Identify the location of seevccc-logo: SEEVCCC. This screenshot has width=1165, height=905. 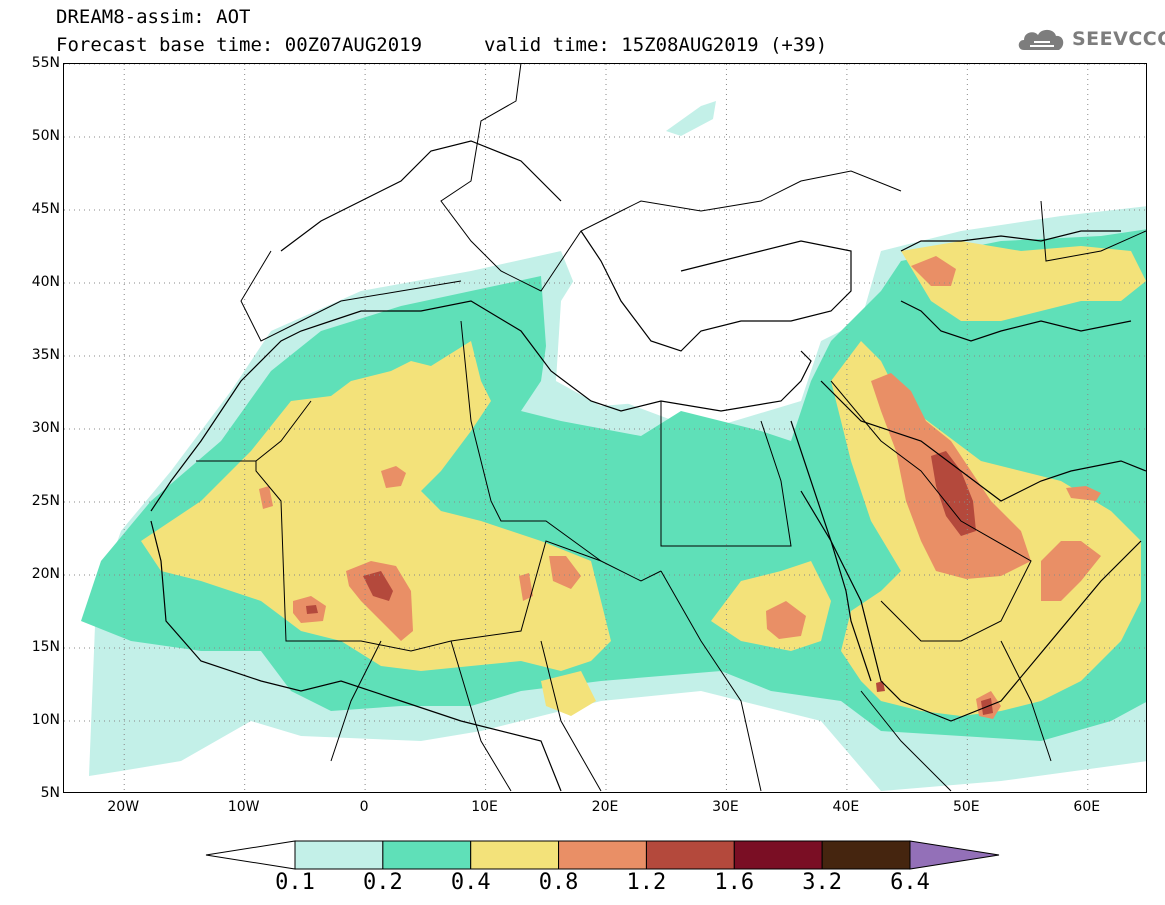
(1090, 39).